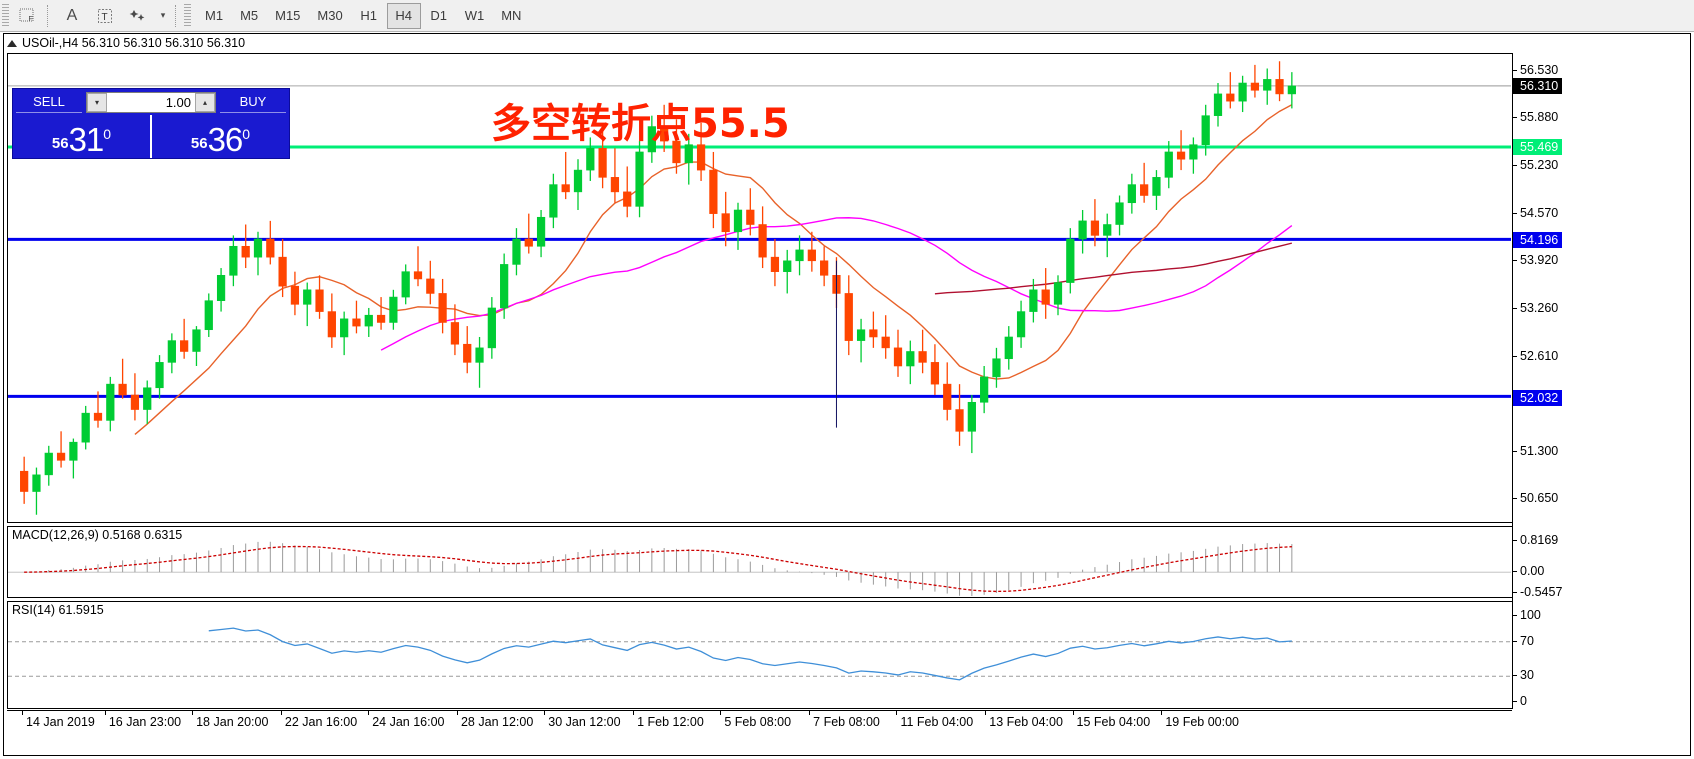 This screenshot has width=1694, height=759. I want to click on macd-tick-0.8169: 0.8169, so click(1535, 540).